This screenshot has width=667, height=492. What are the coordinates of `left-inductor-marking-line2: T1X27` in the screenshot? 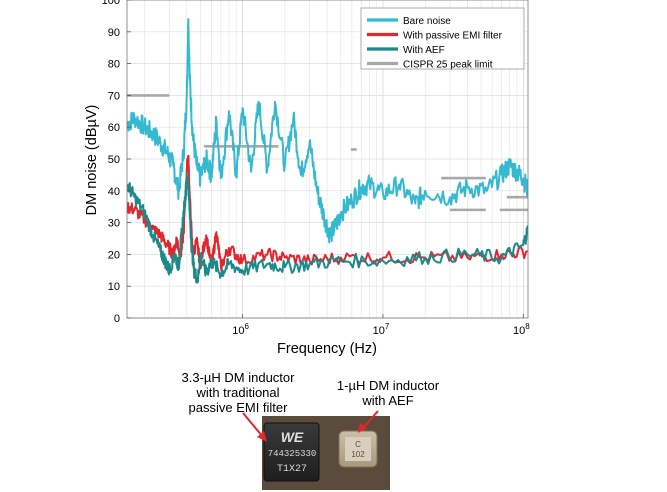 It's located at (292, 469).